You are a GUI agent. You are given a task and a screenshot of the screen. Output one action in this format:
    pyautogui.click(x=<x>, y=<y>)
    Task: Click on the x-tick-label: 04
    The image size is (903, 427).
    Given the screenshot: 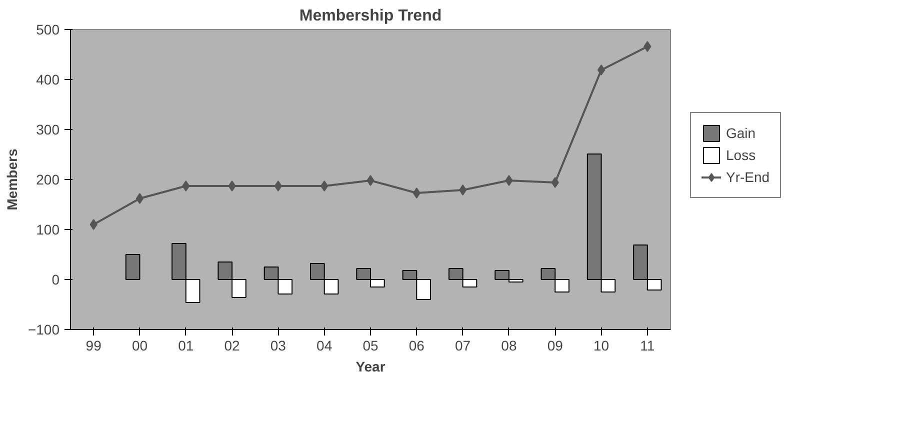 What is the action you would take?
    pyautogui.click(x=324, y=346)
    